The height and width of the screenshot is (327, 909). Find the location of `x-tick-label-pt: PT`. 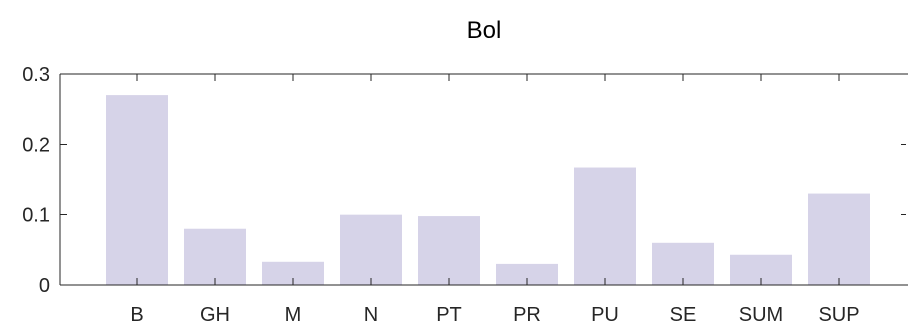

x-tick-label-pt: PT is located at coordinates (449, 315).